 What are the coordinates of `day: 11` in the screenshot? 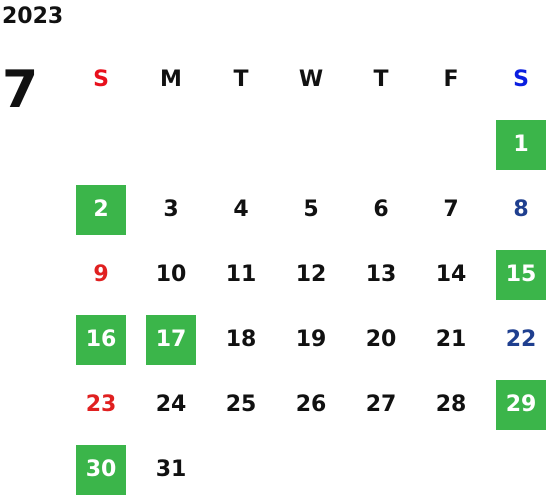 It's located at (241, 274).